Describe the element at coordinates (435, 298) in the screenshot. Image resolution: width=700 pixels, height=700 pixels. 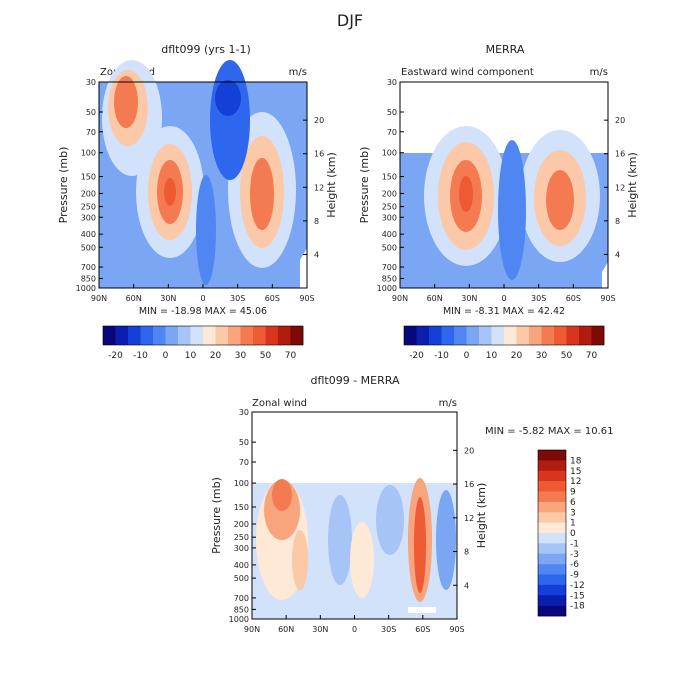
I see `obs-lat-tick-label: 60N` at that location.